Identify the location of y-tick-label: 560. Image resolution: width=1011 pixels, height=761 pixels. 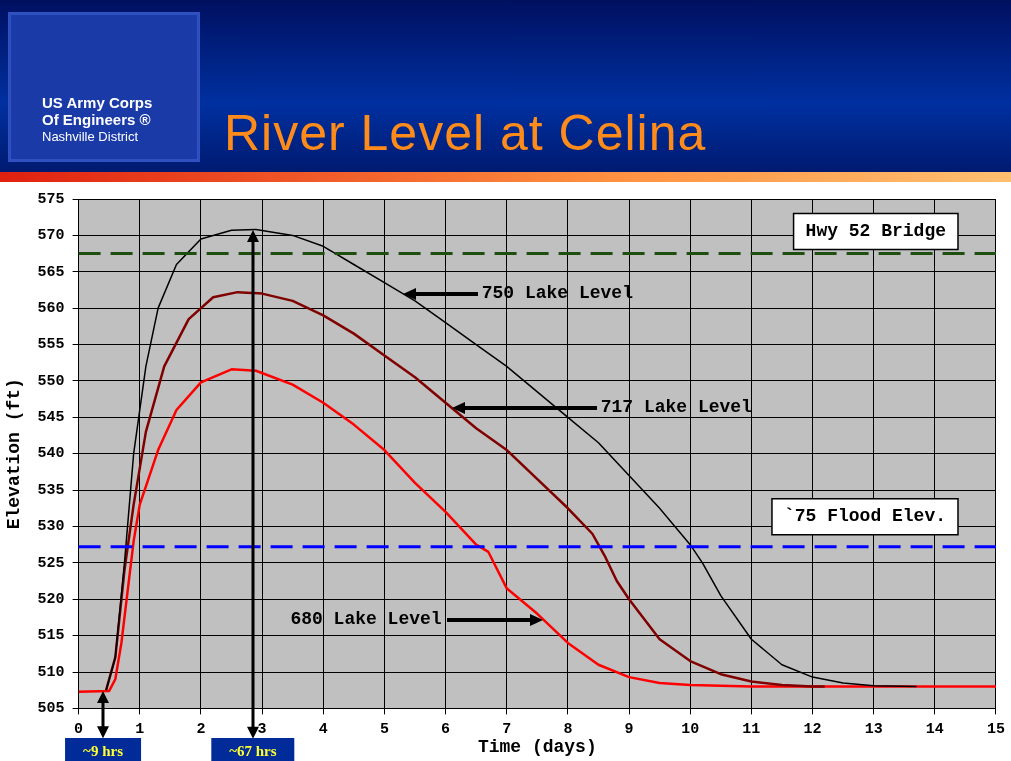
(51, 308).